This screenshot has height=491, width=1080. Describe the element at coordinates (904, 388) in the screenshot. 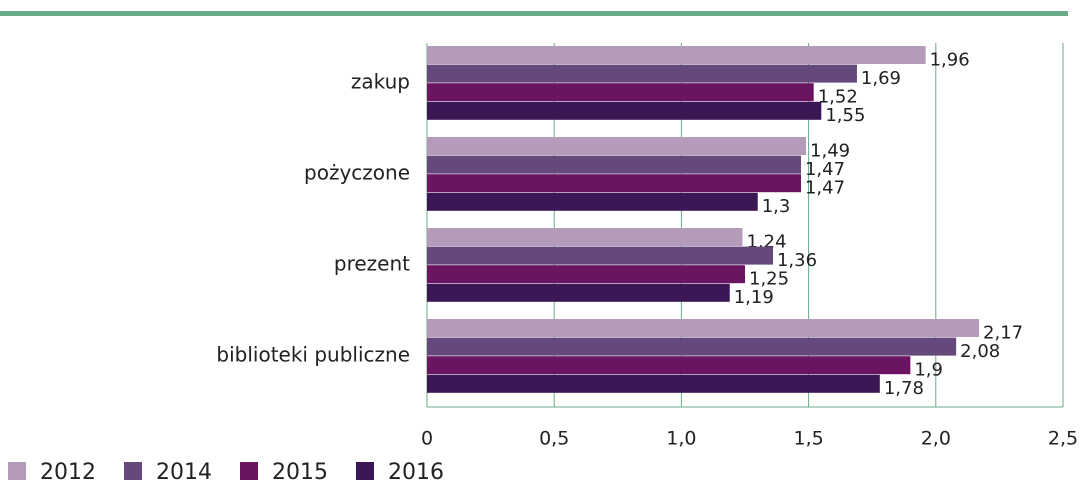

I see `data-label: 1,78` at that location.